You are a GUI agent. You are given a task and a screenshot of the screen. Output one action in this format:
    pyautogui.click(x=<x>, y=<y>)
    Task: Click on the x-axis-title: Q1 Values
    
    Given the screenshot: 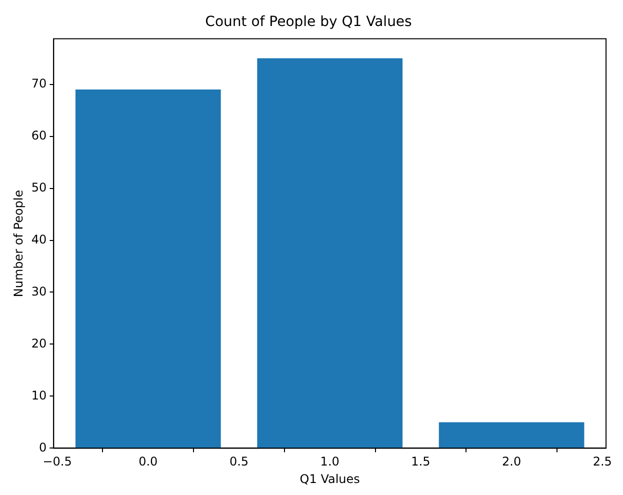 What is the action you would take?
    pyautogui.click(x=330, y=479)
    